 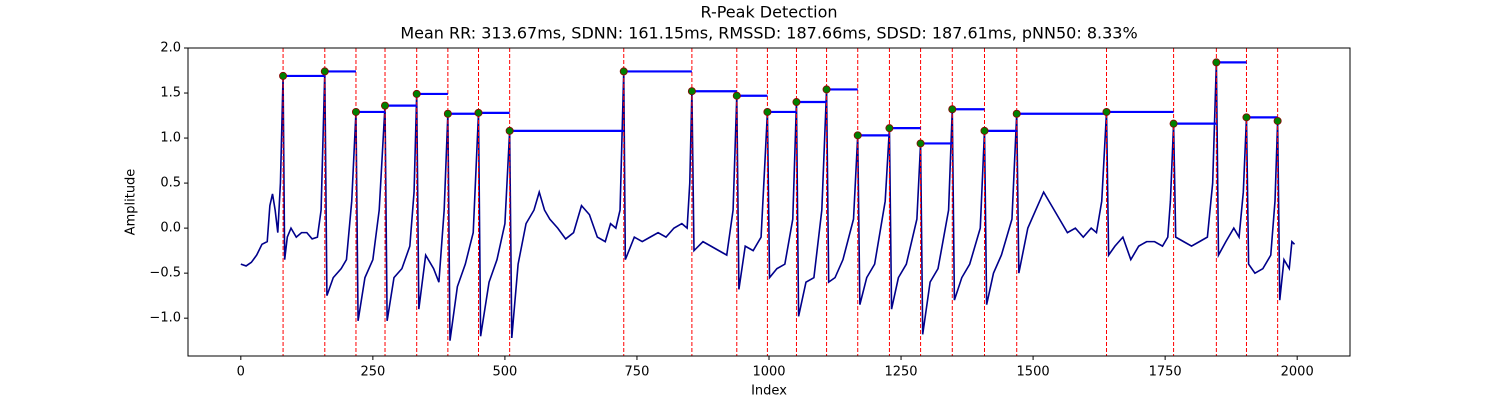 I want to click on y-axis-label: Amplitude, so click(x=131, y=202).